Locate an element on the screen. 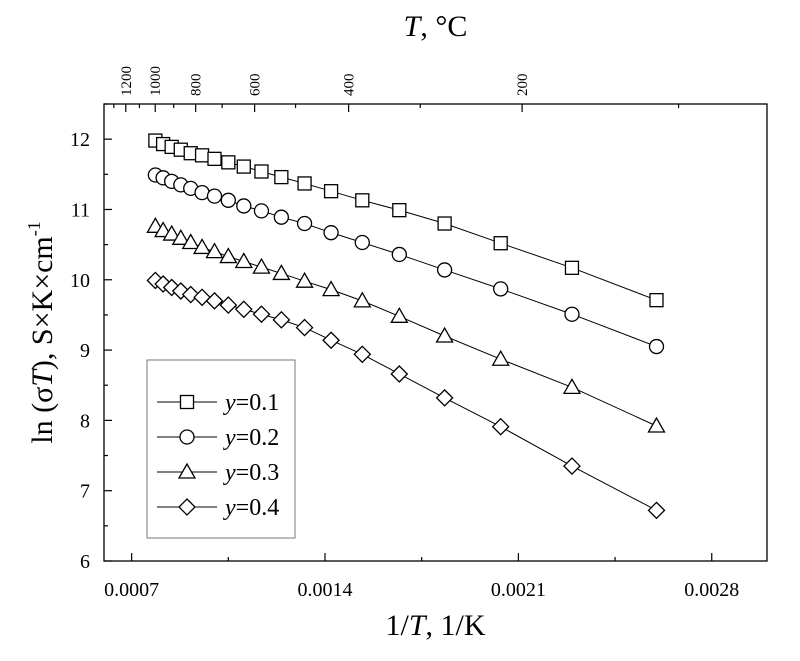  legend-item: y=0.4 is located at coordinates (218, 508).